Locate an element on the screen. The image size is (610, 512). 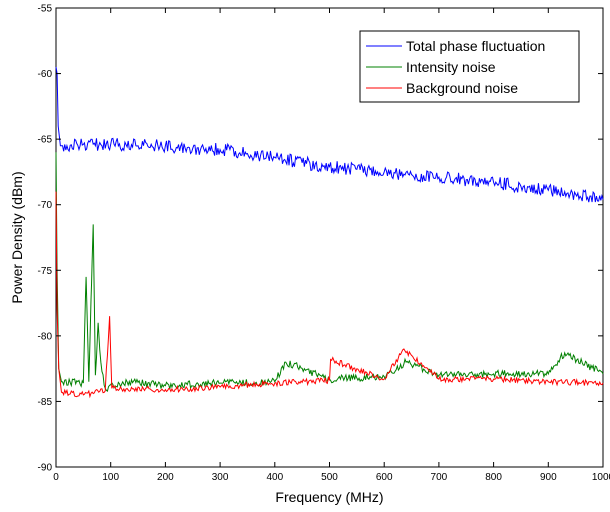
x-tick-label: 900 is located at coordinates (548, 477).